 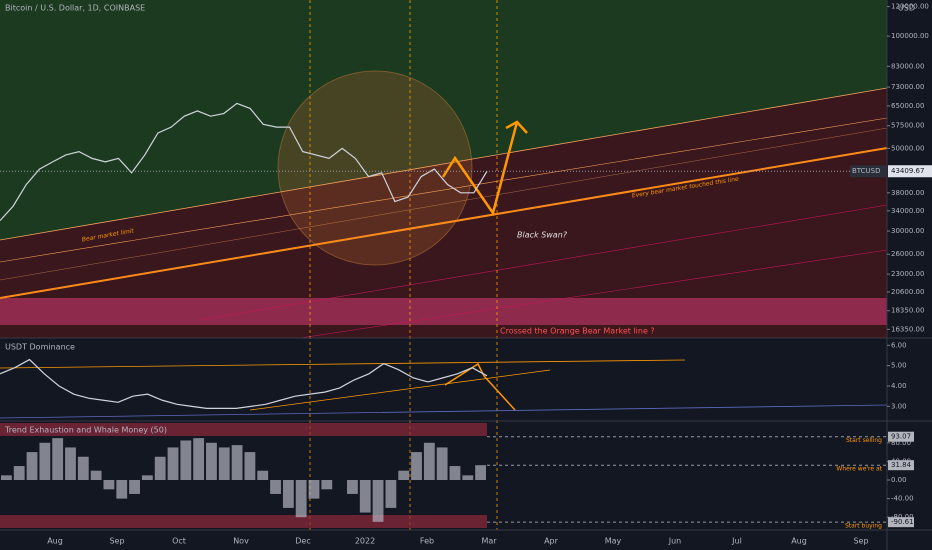 What do you see at coordinates (516, 127) in the screenshot?
I see `arrow-head` at bounding box center [516, 127].